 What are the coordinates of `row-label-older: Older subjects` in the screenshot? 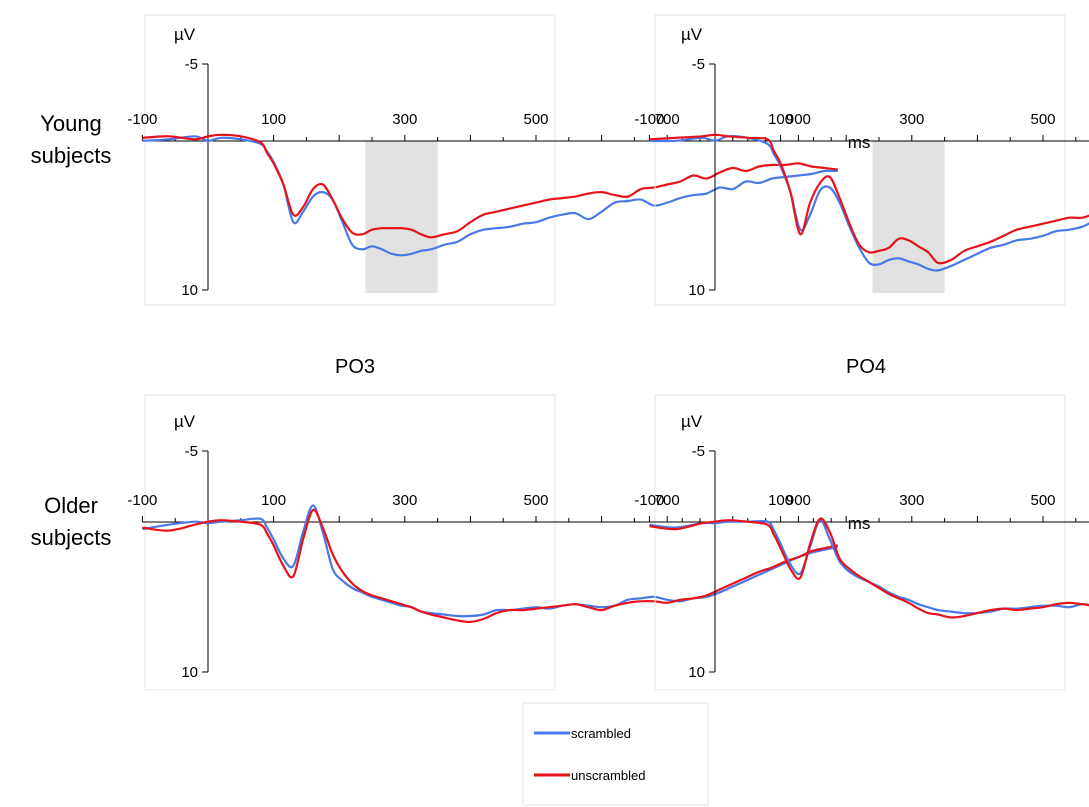 It's located at (71, 522).